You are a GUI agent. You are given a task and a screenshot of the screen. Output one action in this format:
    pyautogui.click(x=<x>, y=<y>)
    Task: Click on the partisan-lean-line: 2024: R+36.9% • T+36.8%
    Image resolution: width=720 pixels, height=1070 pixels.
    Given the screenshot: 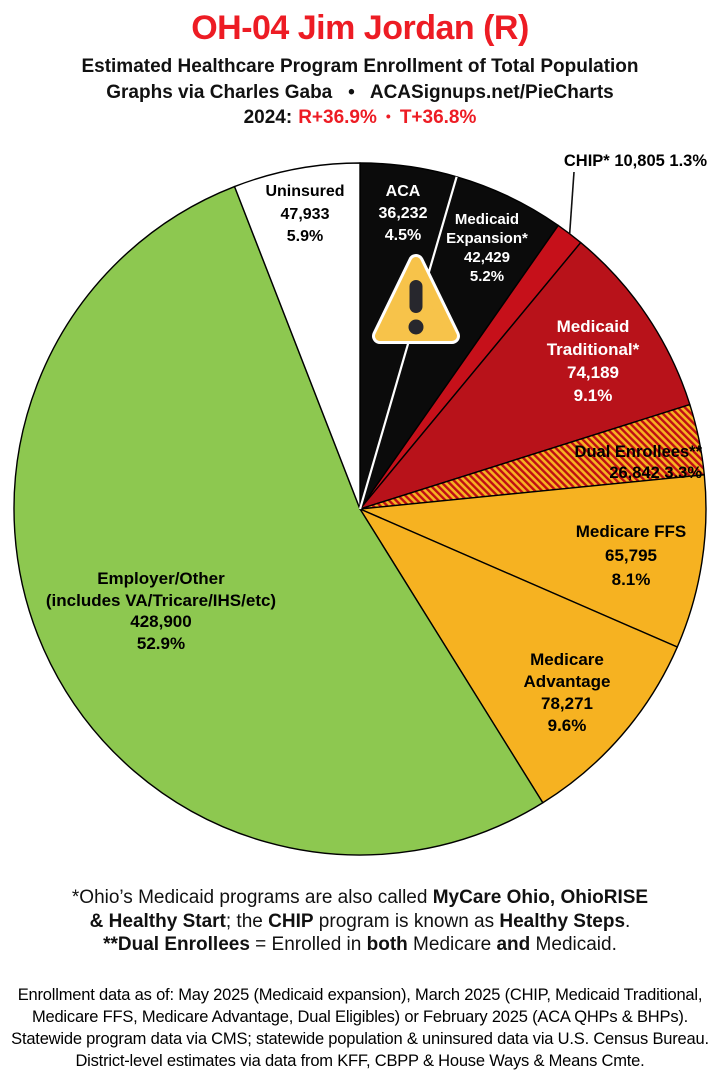 What is the action you would take?
    pyautogui.click(x=360, y=118)
    